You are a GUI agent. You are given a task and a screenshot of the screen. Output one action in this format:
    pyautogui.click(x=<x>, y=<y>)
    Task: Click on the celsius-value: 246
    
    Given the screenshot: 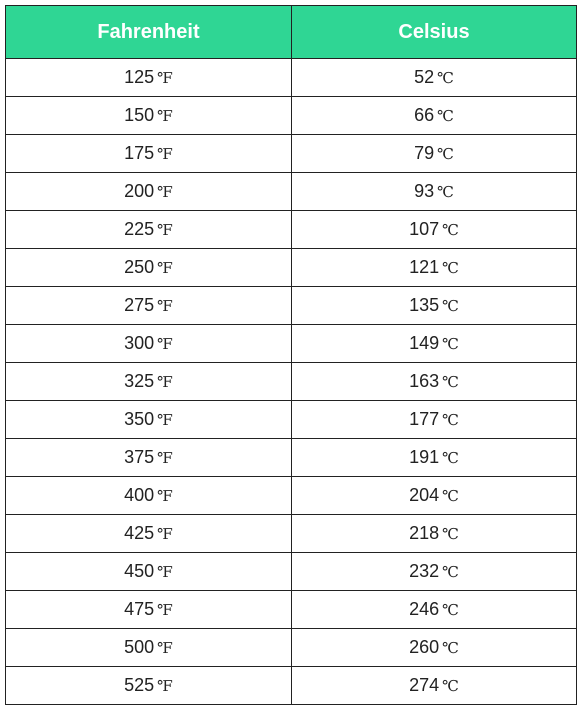 What is the action you would take?
    pyautogui.click(x=424, y=609)
    